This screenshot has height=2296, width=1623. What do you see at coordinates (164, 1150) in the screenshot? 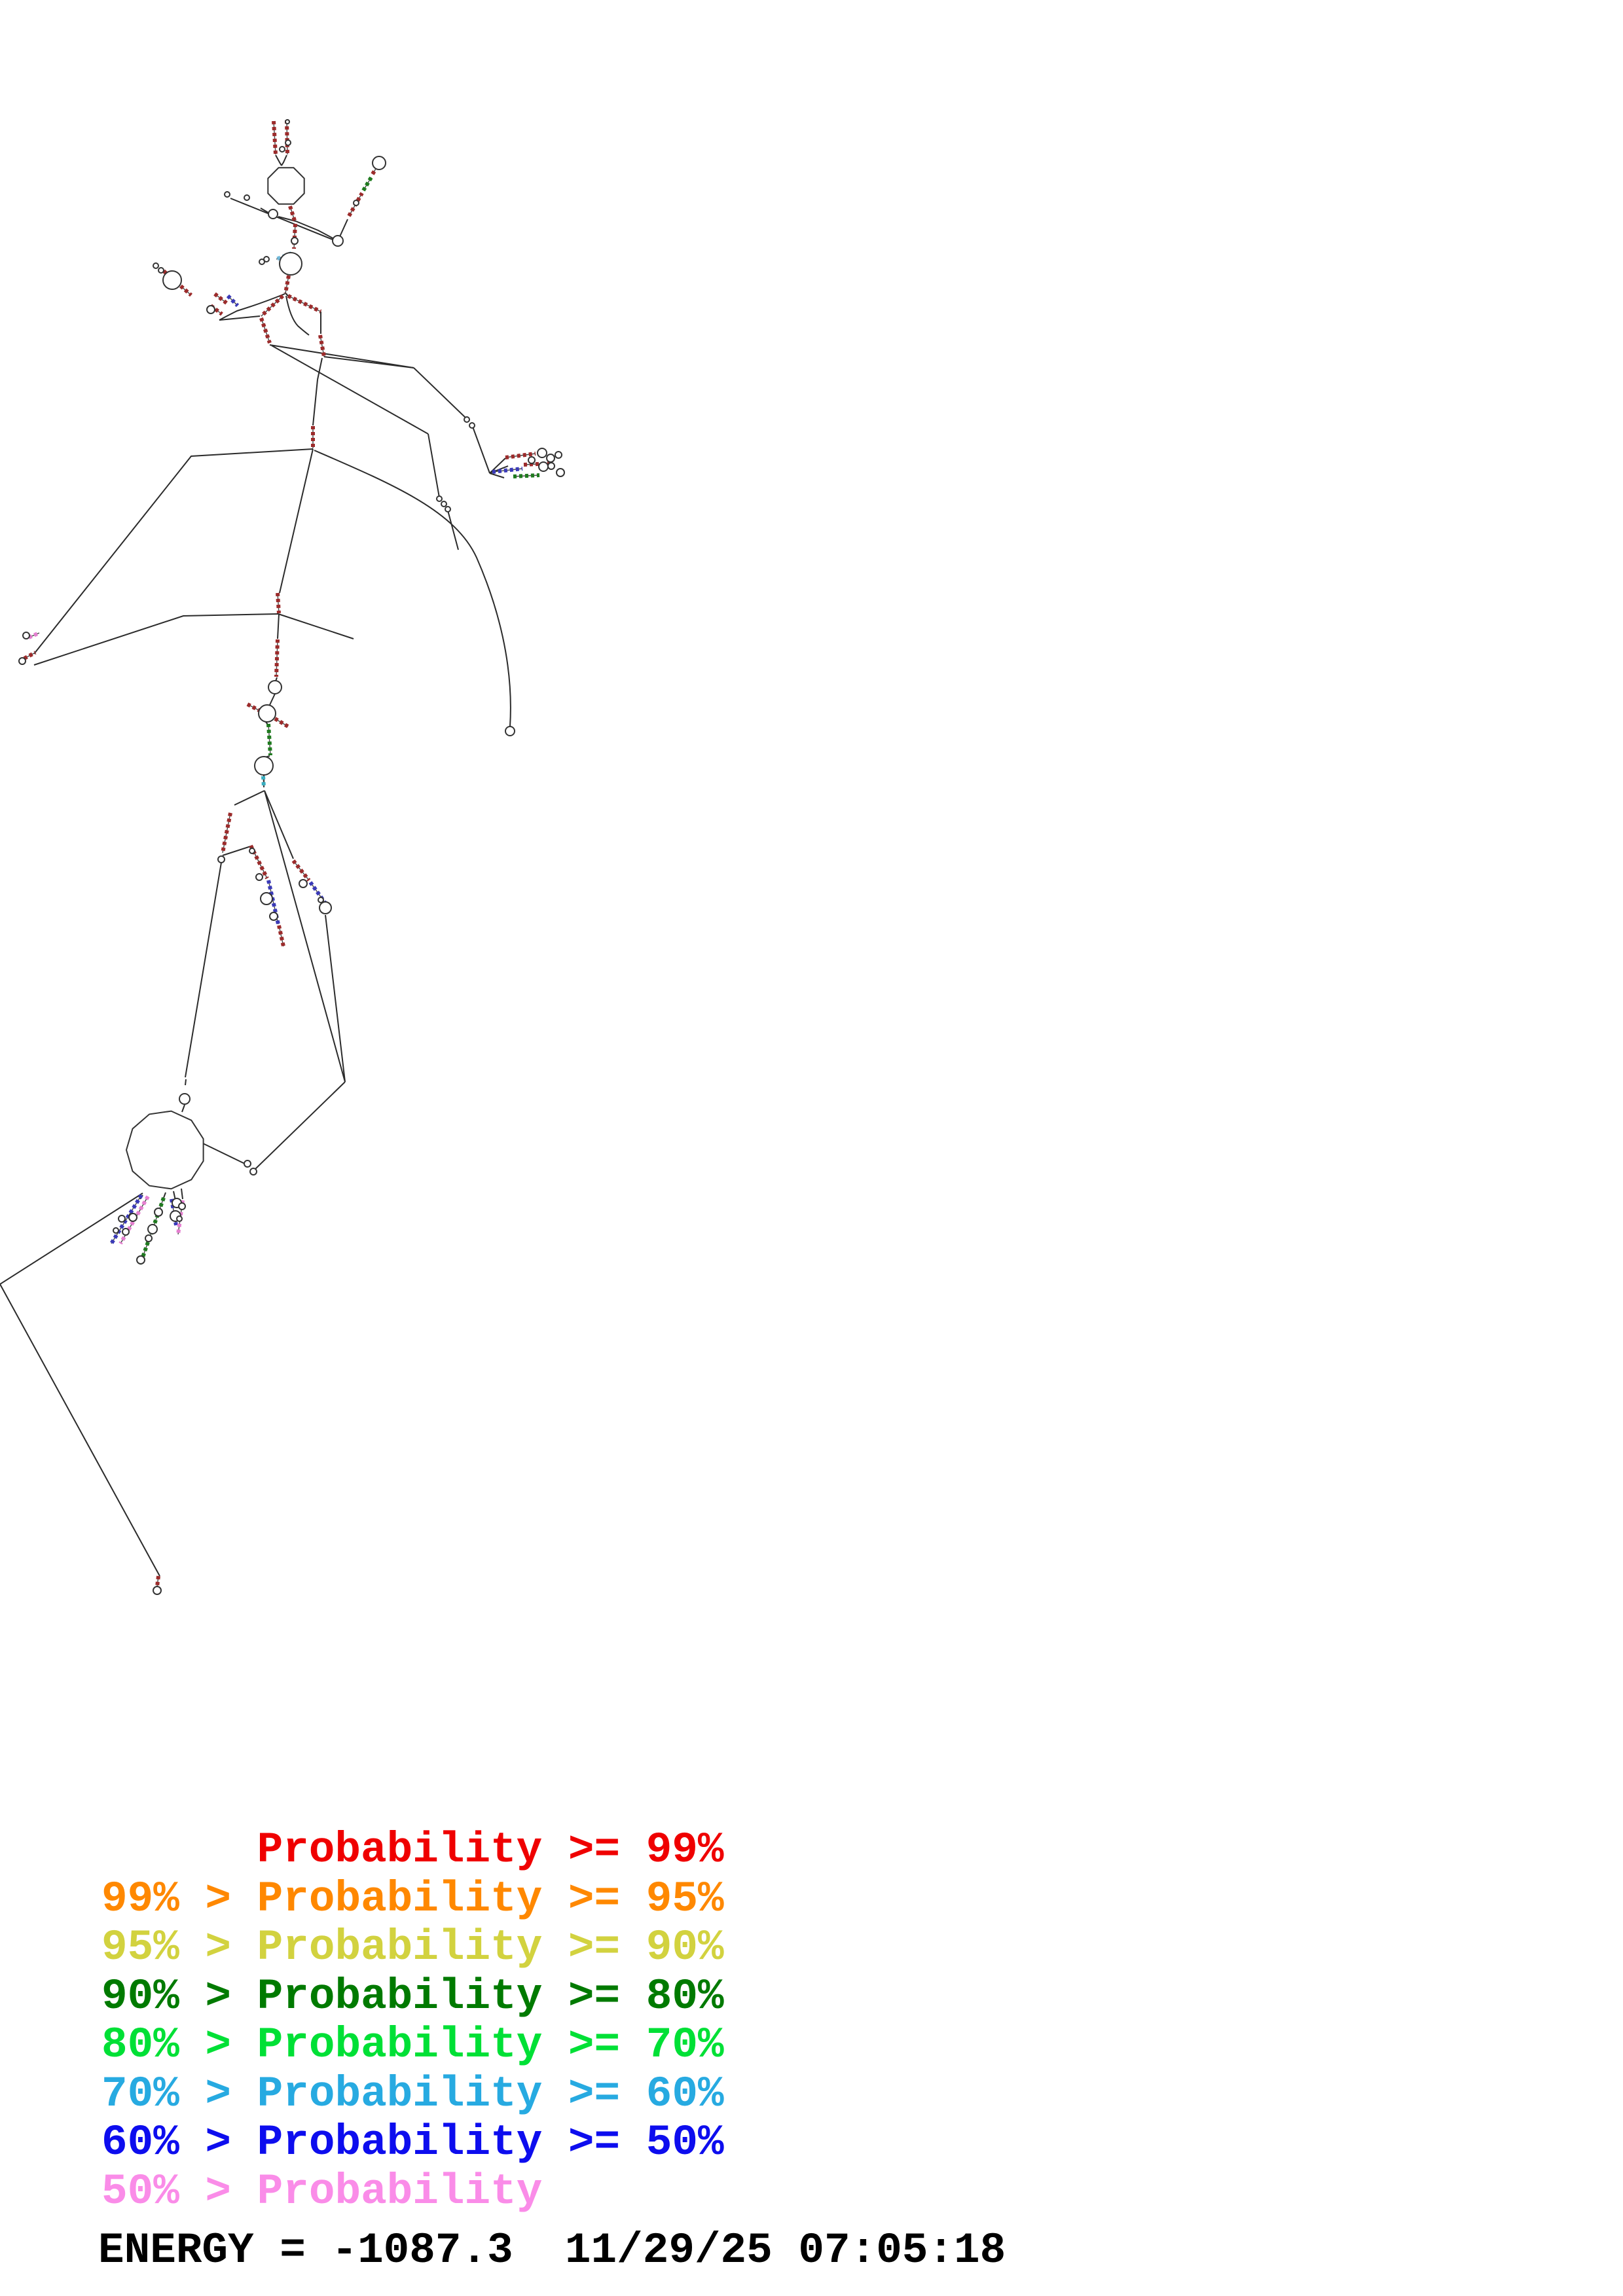
I see `loop-polygon` at bounding box center [164, 1150].